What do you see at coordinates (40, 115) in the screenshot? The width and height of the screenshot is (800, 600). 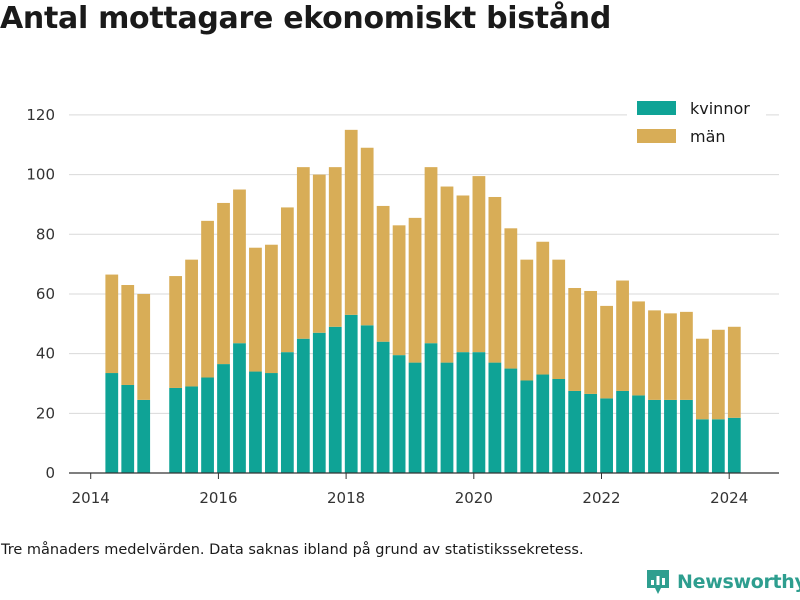 I see `y-tick-label: 120` at bounding box center [40, 115].